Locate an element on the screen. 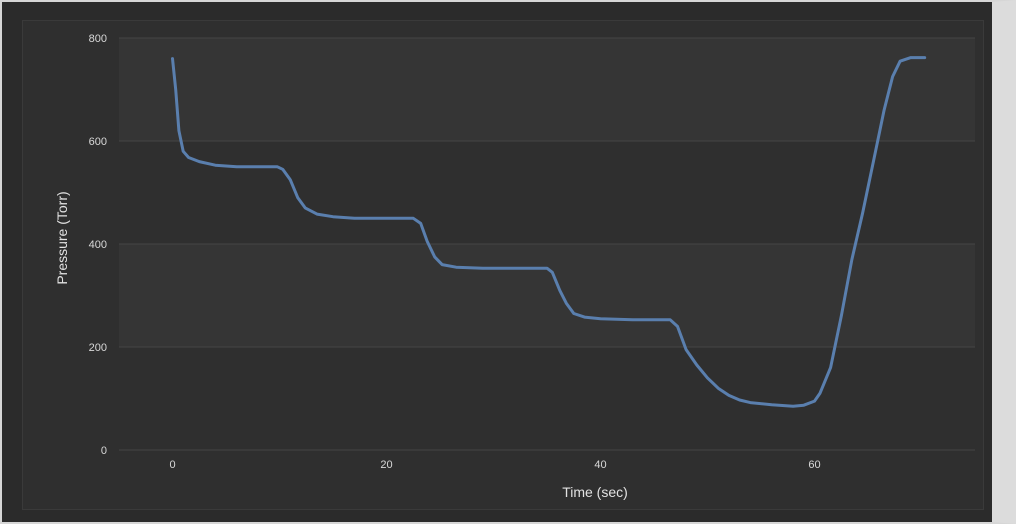 This screenshot has width=1016, height=524. x-tick-label: 40 is located at coordinates (600, 465).